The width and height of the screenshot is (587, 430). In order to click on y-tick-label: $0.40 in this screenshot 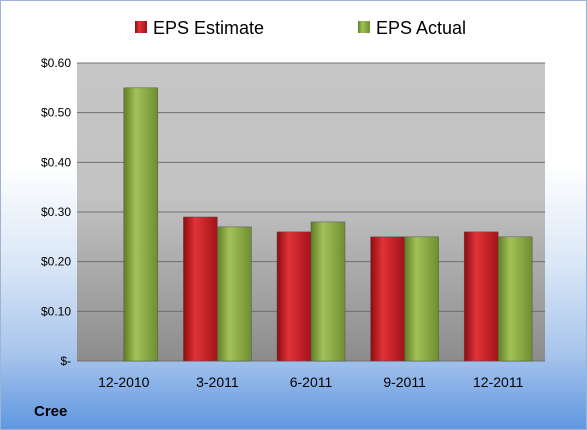, I will do `click(56, 162)`.